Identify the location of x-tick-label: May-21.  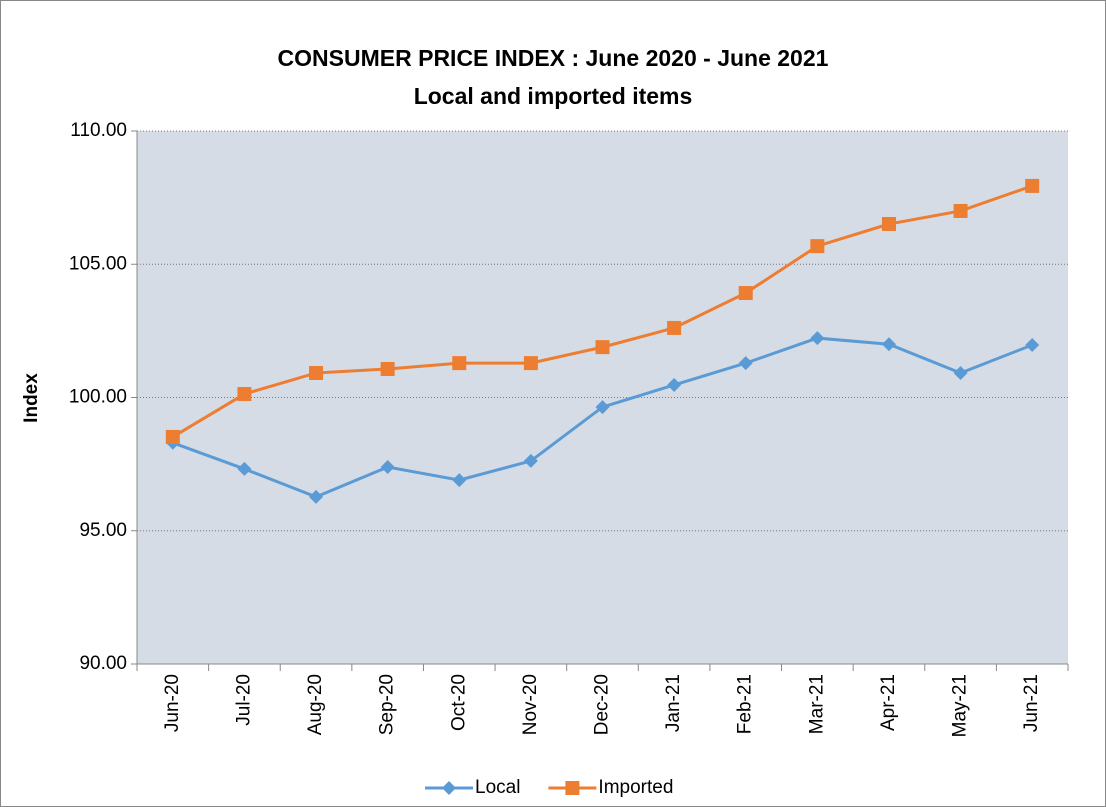
(960, 705).